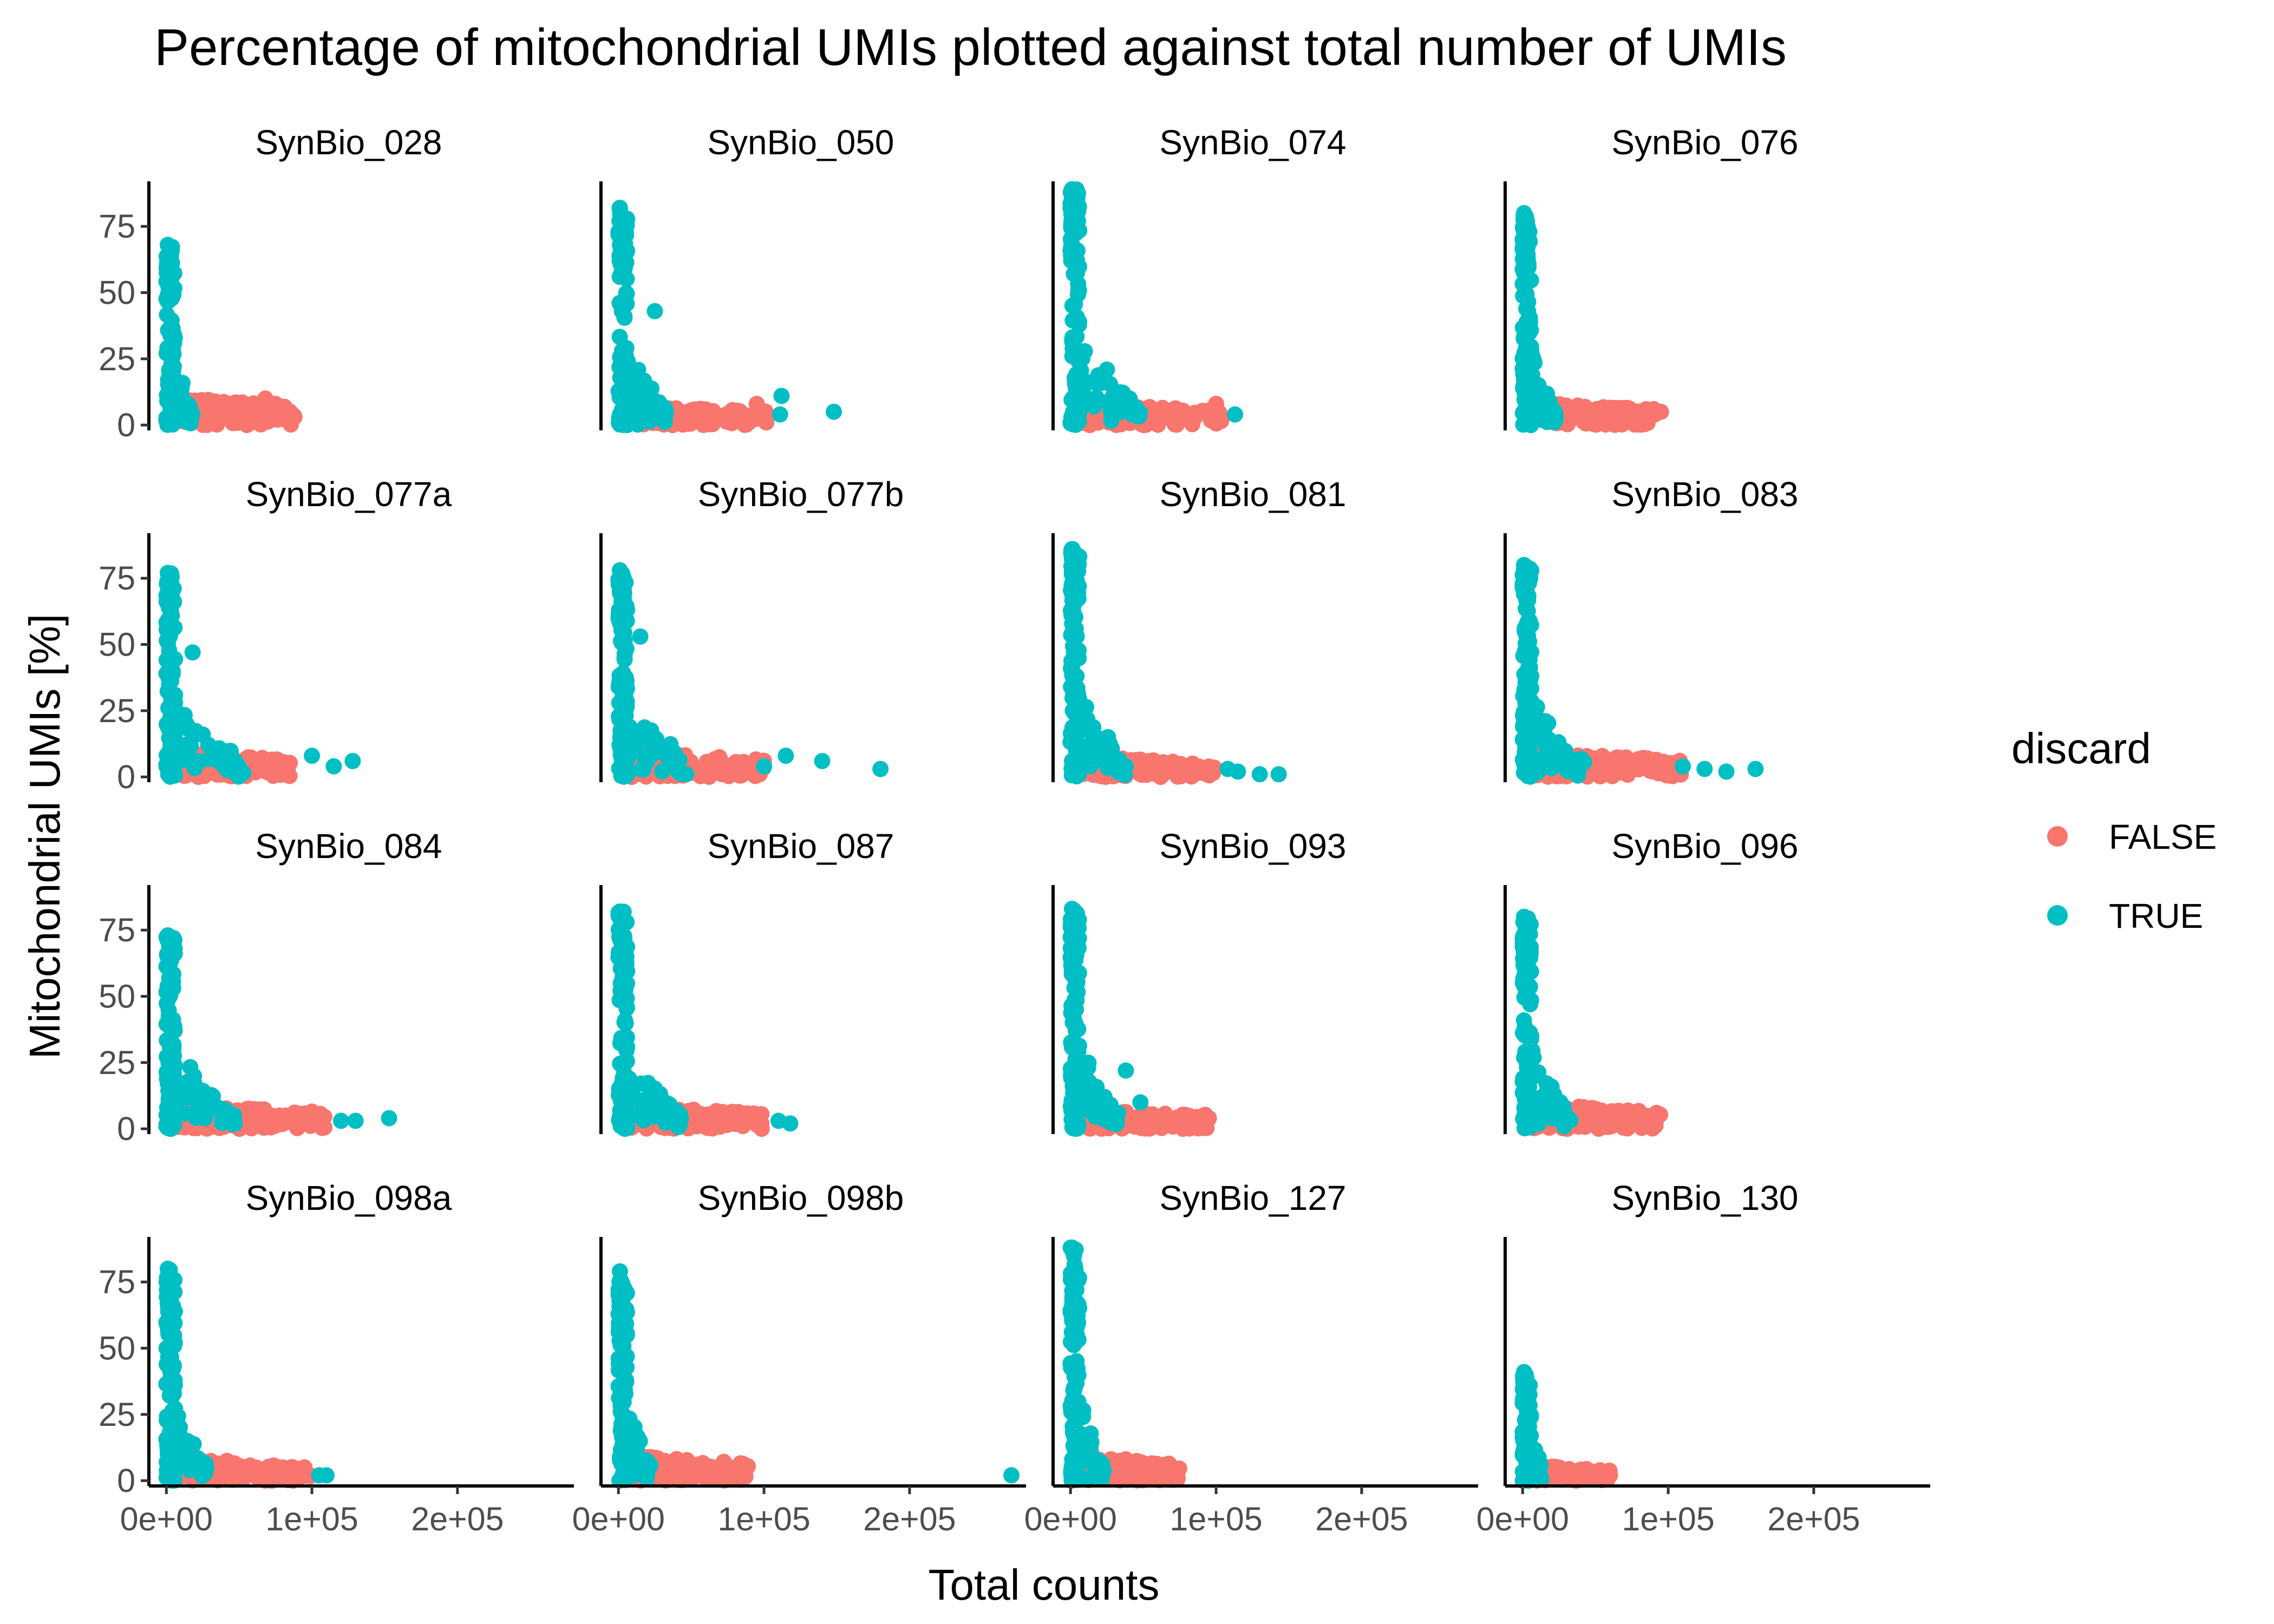 This screenshot has width=2274, height=1624. I want to click on legend-label: FALSE, so click(2163, 837).